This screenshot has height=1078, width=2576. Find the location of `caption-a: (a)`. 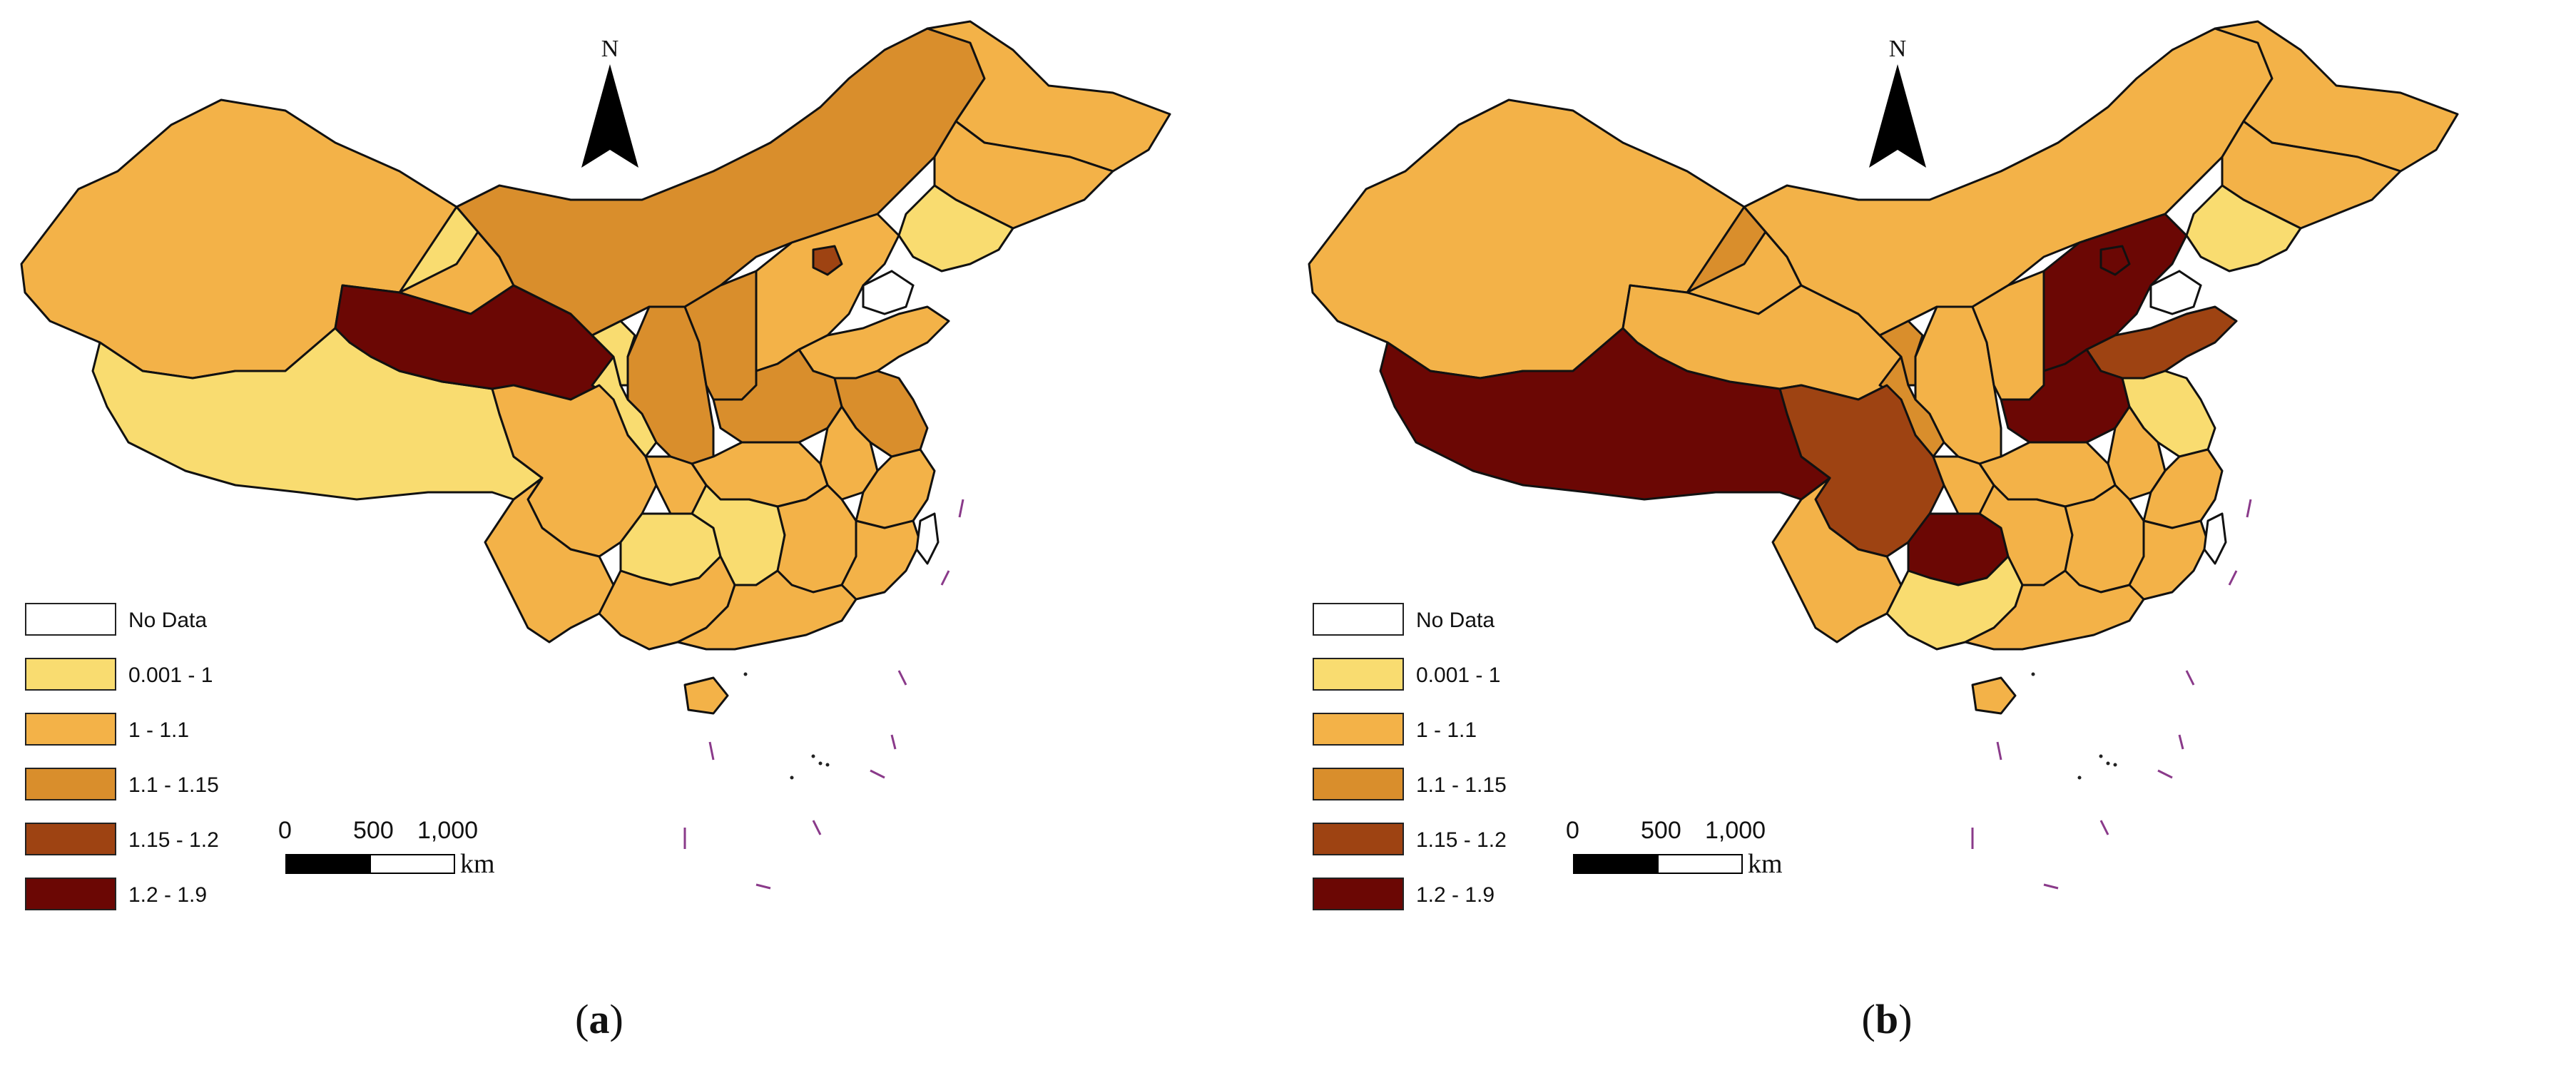

caption-a: (a) is located at coordinates (599, 1019).